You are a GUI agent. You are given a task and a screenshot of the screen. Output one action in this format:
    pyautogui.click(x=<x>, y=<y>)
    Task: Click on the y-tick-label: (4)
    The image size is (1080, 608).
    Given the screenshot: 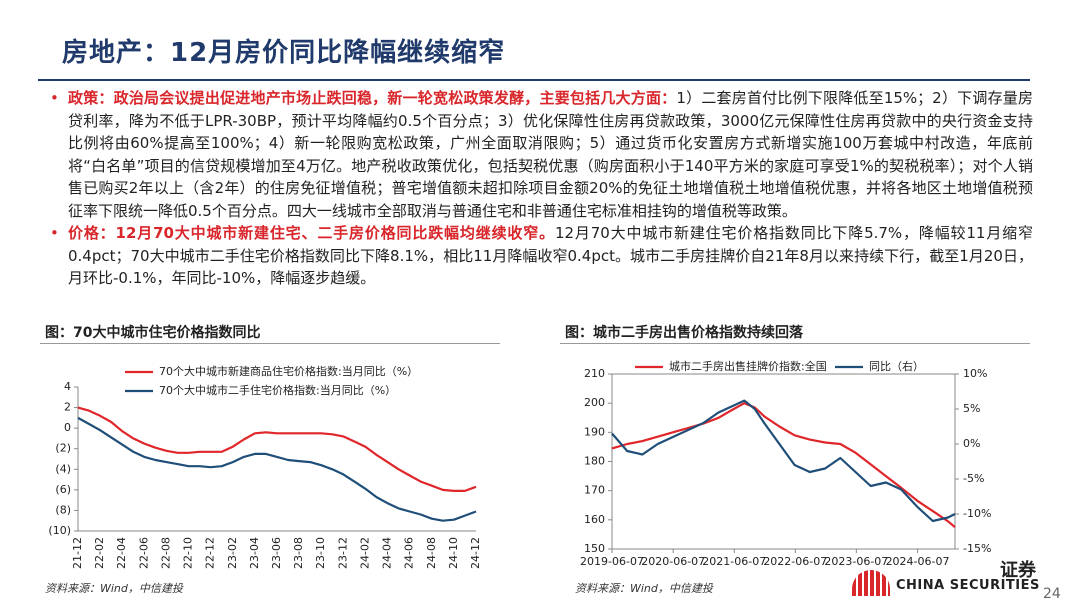 What is the action you would take?
    pyautogui.click(x=63, y=468)
    